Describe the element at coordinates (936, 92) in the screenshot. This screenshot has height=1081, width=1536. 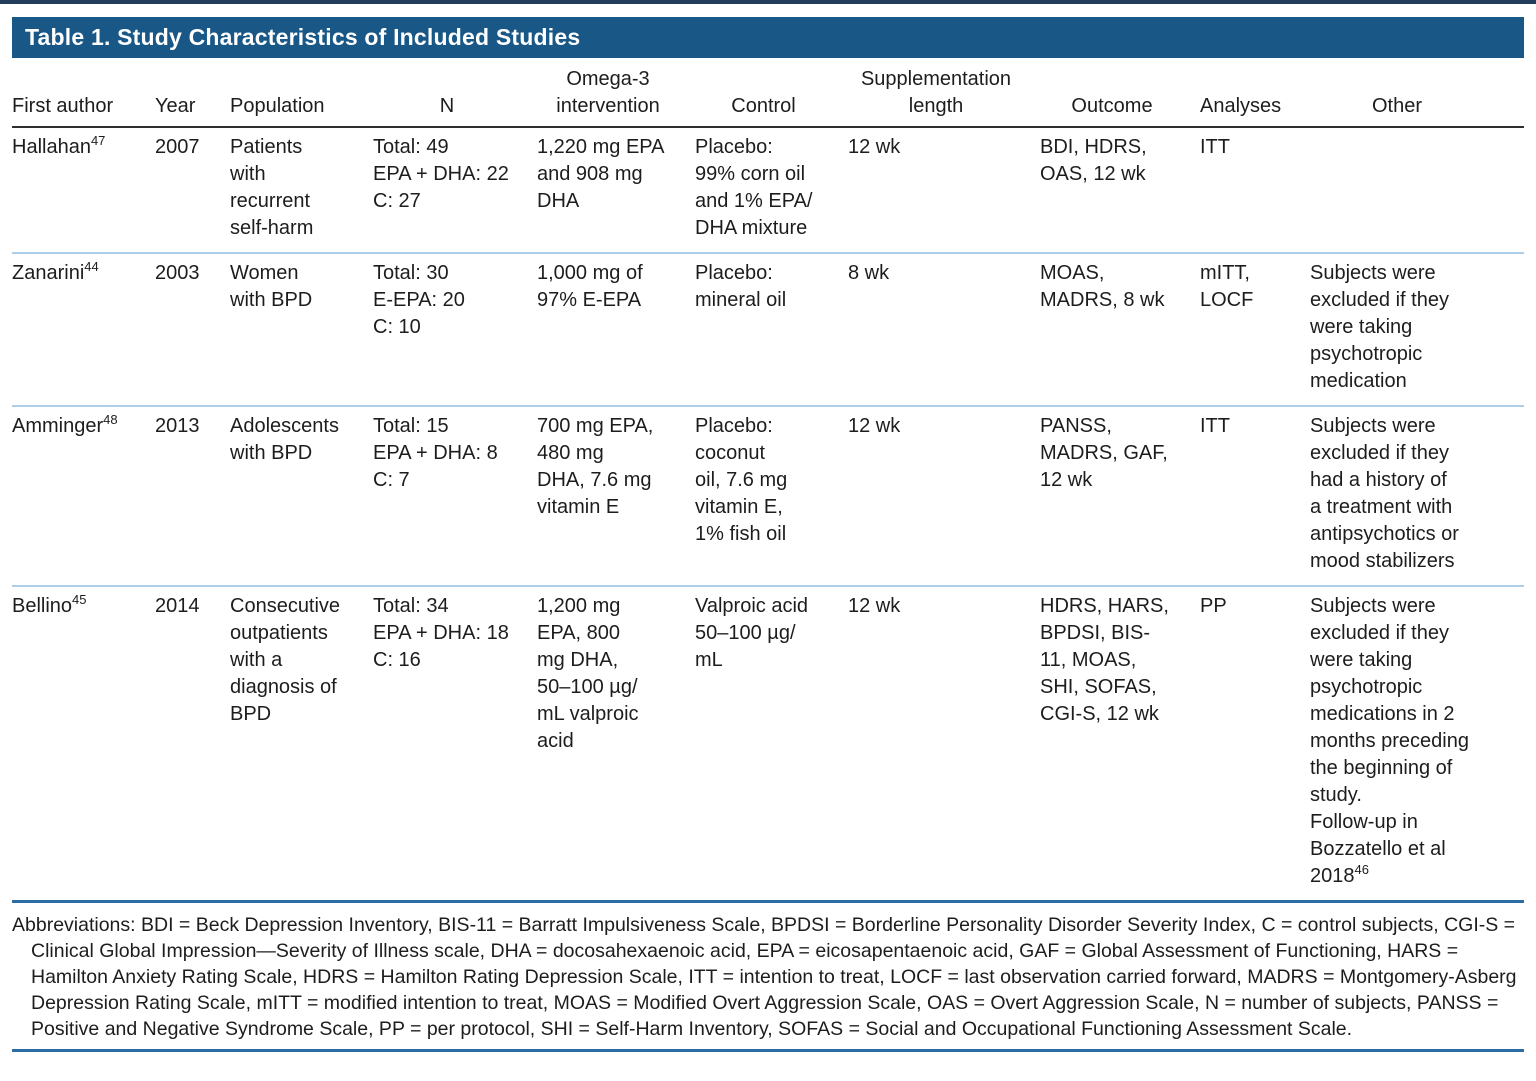
I see `column-header-supplementation-length: Supplementation length` at that location.